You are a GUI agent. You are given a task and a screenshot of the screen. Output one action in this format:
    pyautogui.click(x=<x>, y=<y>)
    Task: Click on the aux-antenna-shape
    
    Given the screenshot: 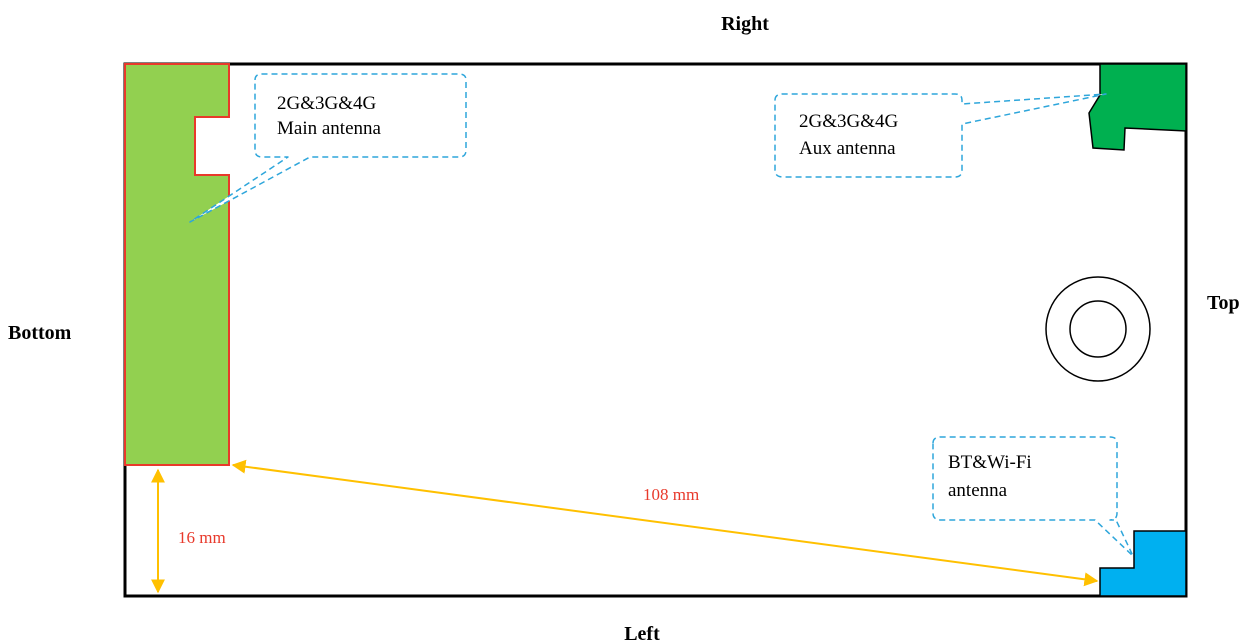 What is the action you would take?
    pyautogui.click(x=1137, y=107)
    